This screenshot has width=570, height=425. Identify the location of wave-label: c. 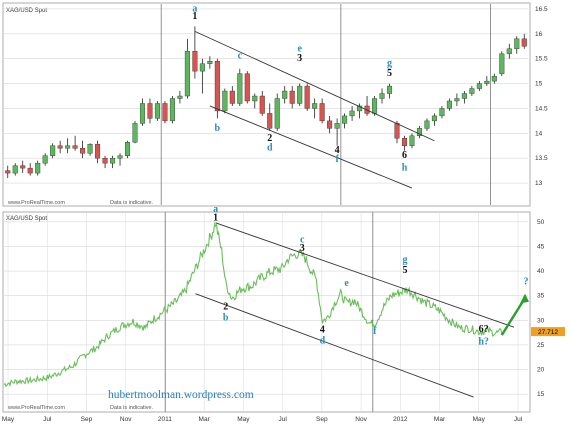
(302, 240).